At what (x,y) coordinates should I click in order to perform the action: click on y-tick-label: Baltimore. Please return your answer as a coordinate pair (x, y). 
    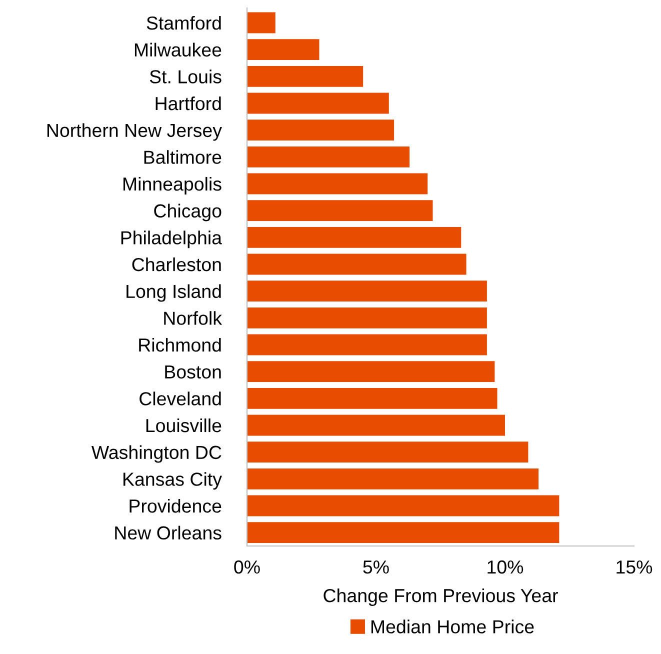
    Looking at the image, I should click on (183, 157).